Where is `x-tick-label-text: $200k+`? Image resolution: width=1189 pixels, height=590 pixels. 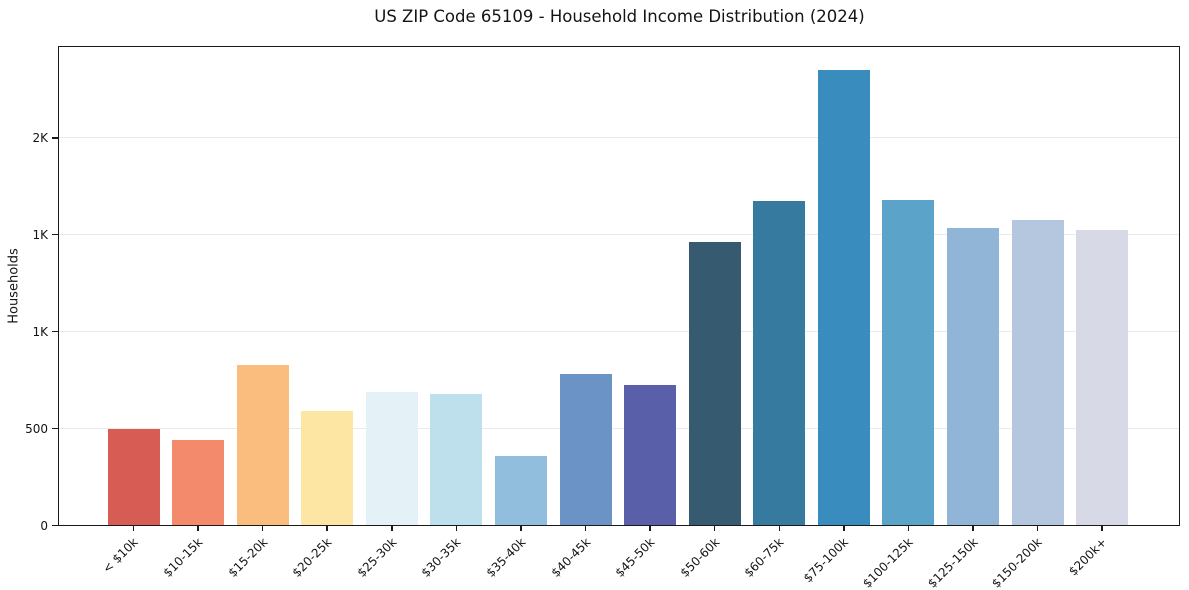
x-tick-label-text: $200k+ is located at coordinates (1088, 556).